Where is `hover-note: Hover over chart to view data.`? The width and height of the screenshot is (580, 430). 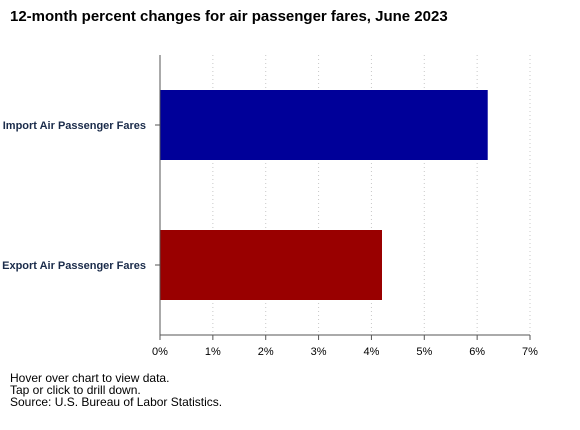
hover-note: Hover over chart to view data. is located at coordinates (90, 378).